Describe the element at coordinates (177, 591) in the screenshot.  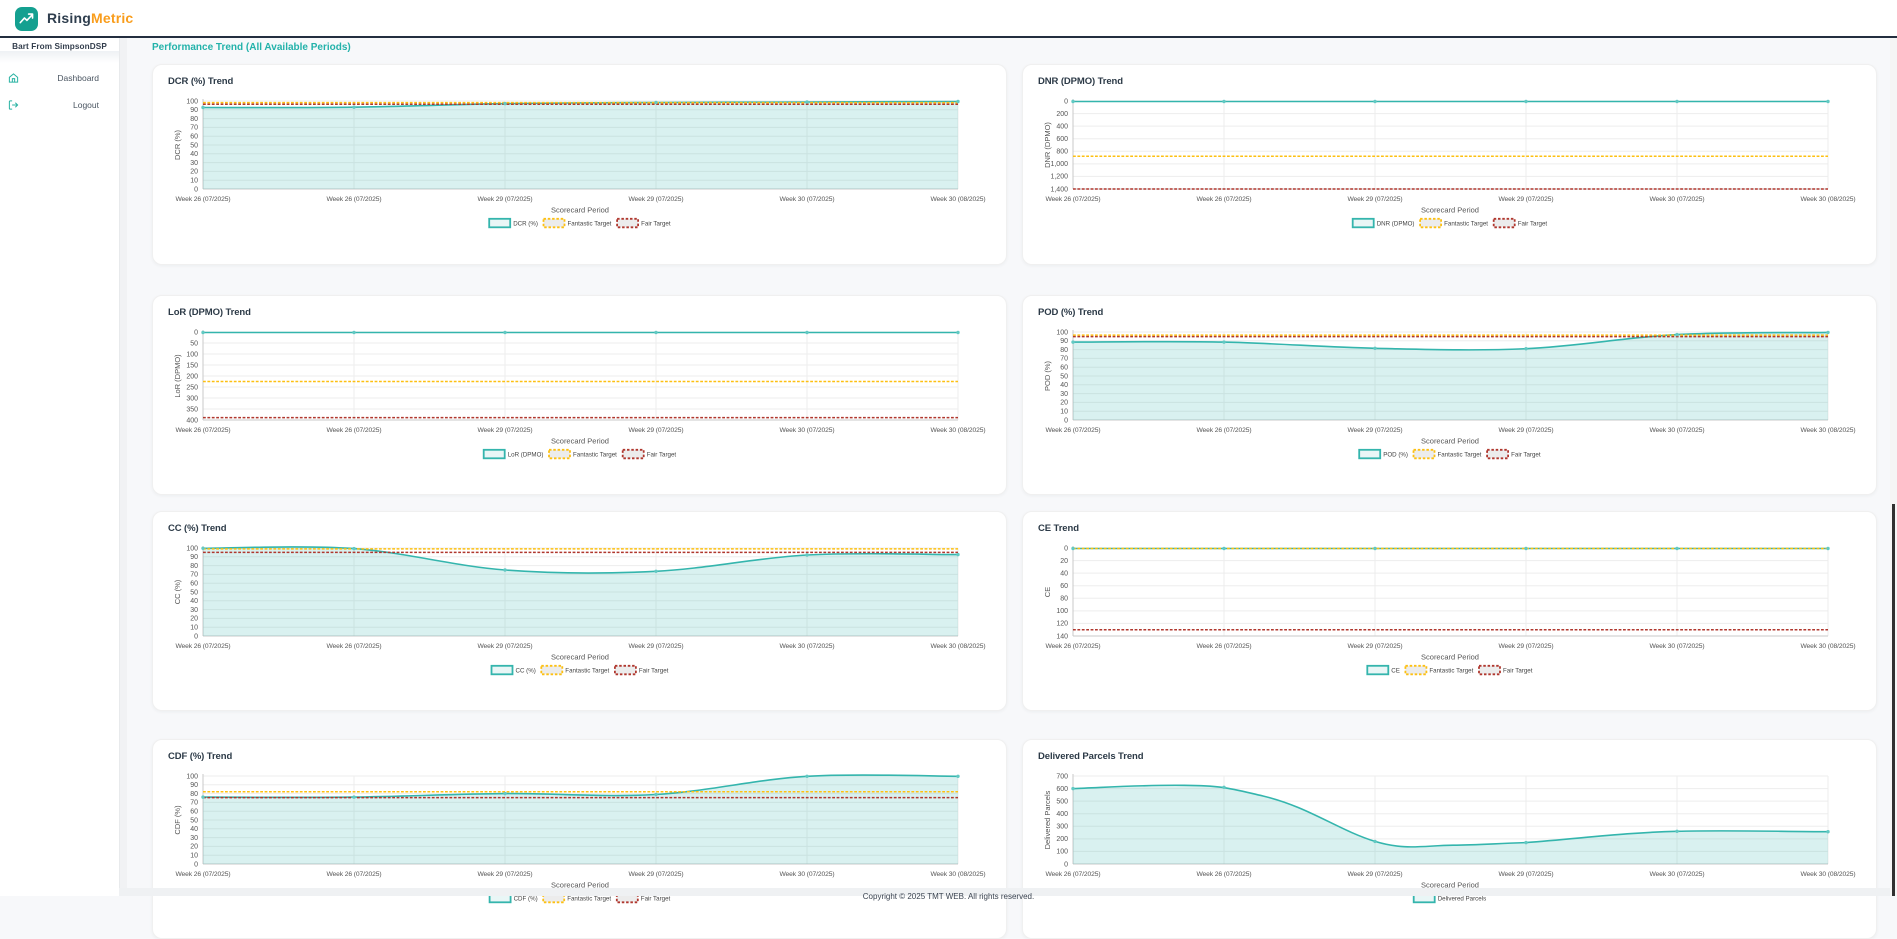
I see `svg-text: CC (%)` at that location.